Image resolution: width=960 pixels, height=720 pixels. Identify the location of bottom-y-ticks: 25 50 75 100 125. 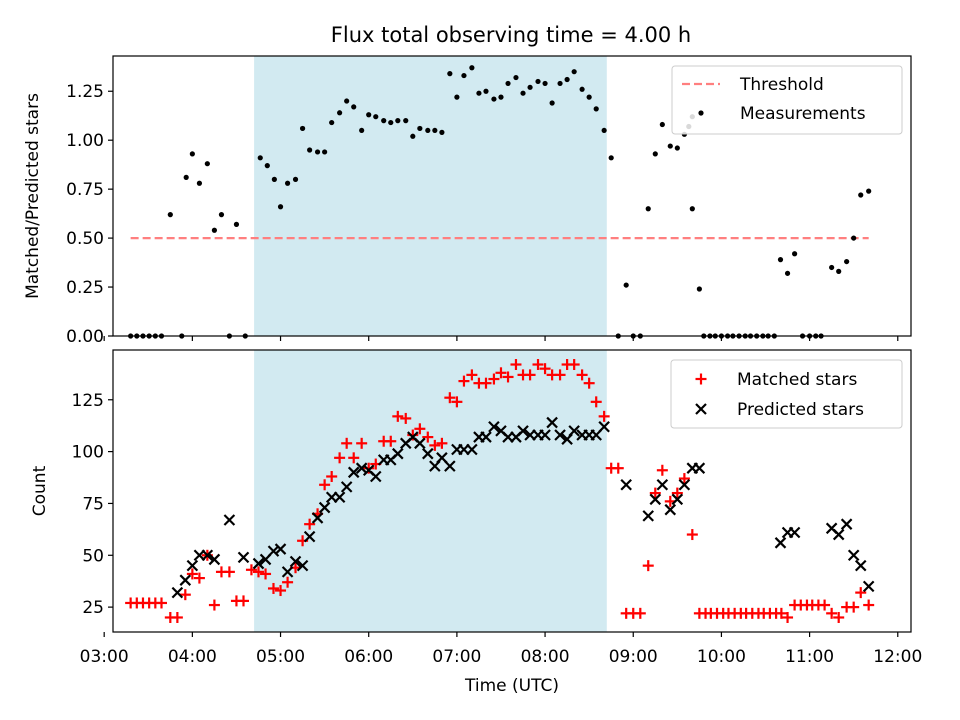
(92, 504).